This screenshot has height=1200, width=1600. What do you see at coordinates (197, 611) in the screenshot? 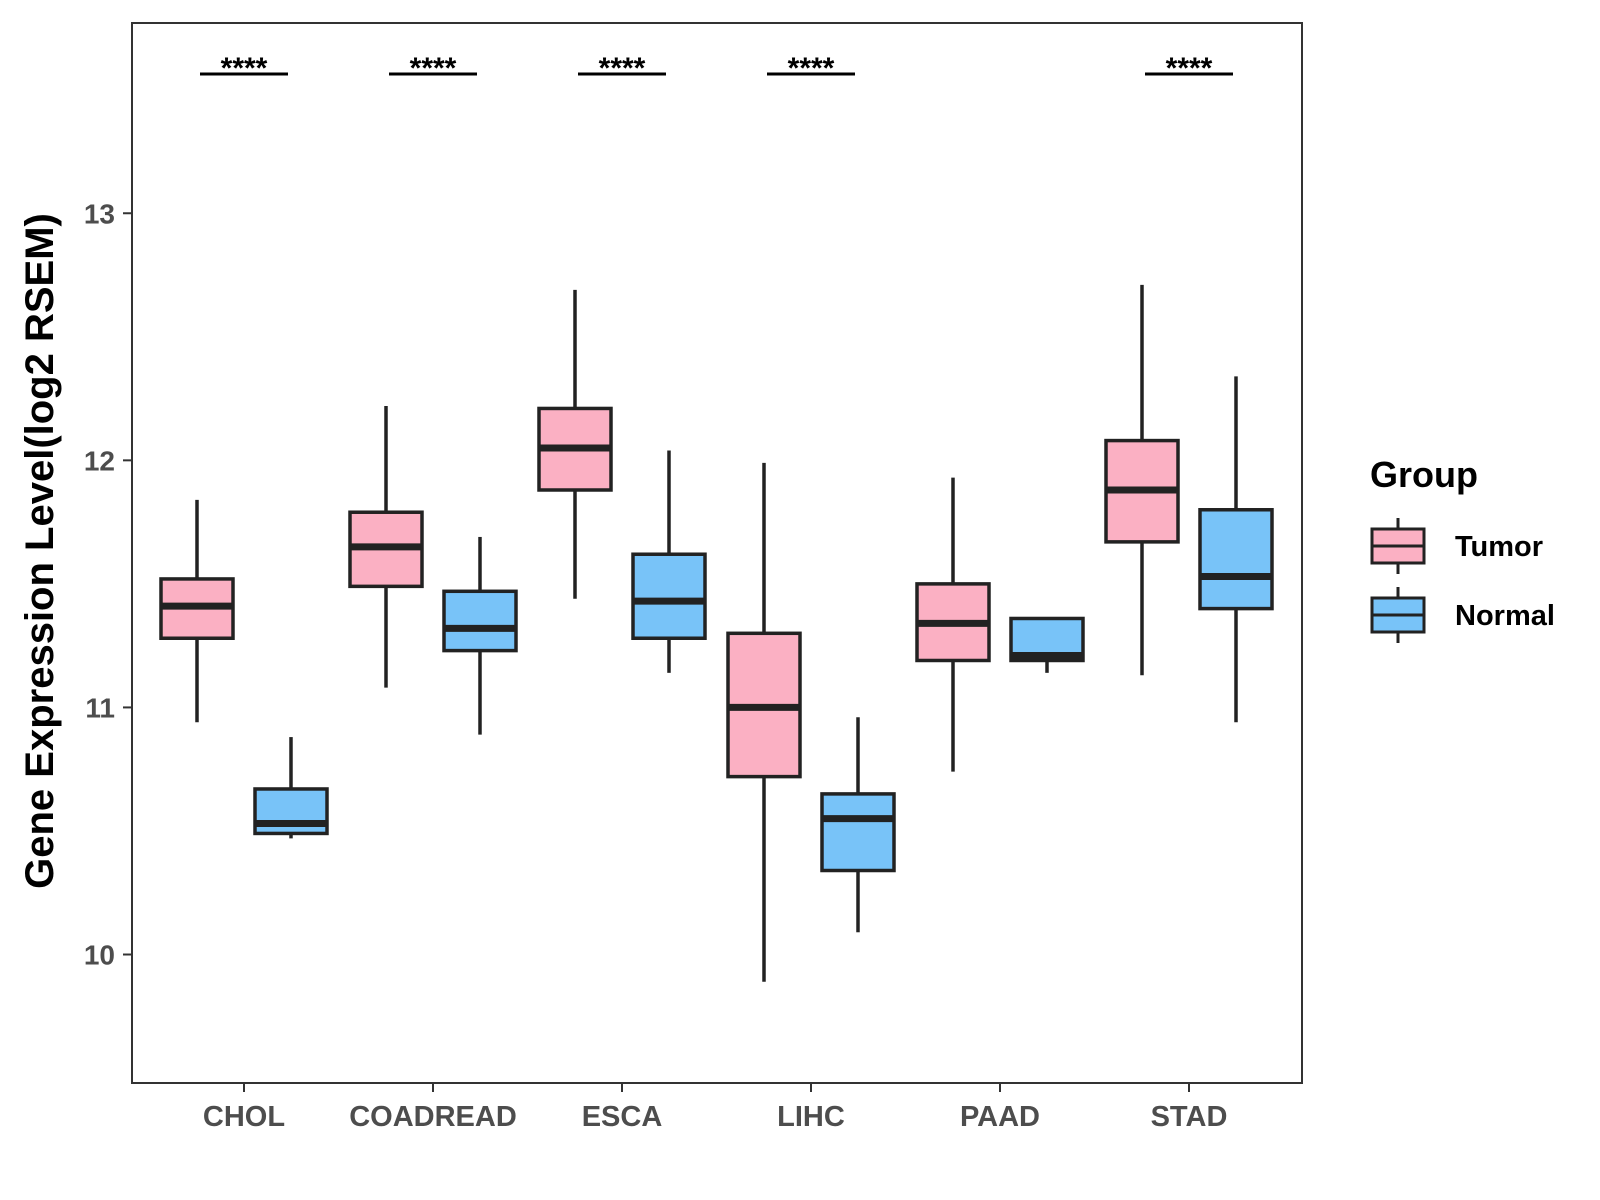
I see `box-tumor-chol` at bounding box center [197, 611].